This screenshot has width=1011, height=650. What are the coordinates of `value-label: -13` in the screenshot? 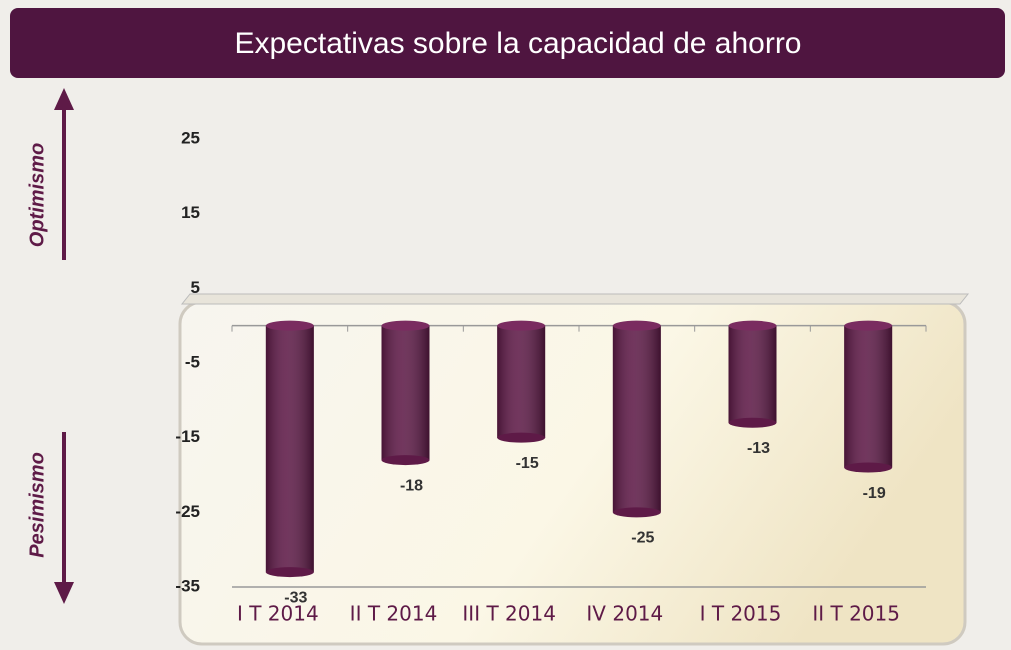 It's located at (758, 448).